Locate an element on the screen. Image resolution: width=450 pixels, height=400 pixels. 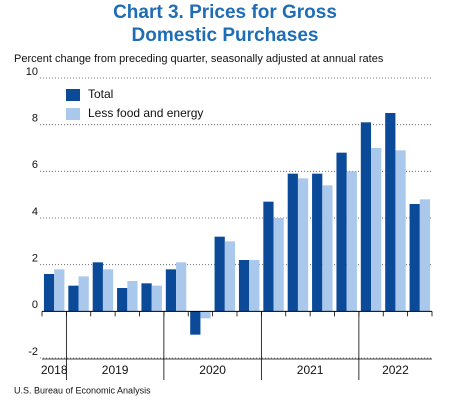
y-tick-label: 8 is located at coordinates (35, 119).